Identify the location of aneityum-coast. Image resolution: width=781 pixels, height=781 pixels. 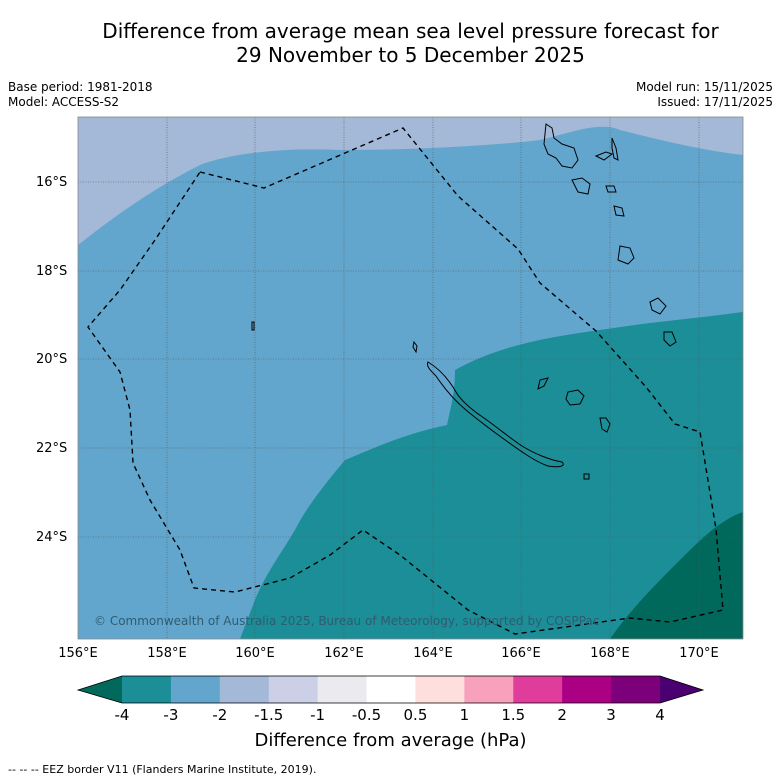
(670, 339).